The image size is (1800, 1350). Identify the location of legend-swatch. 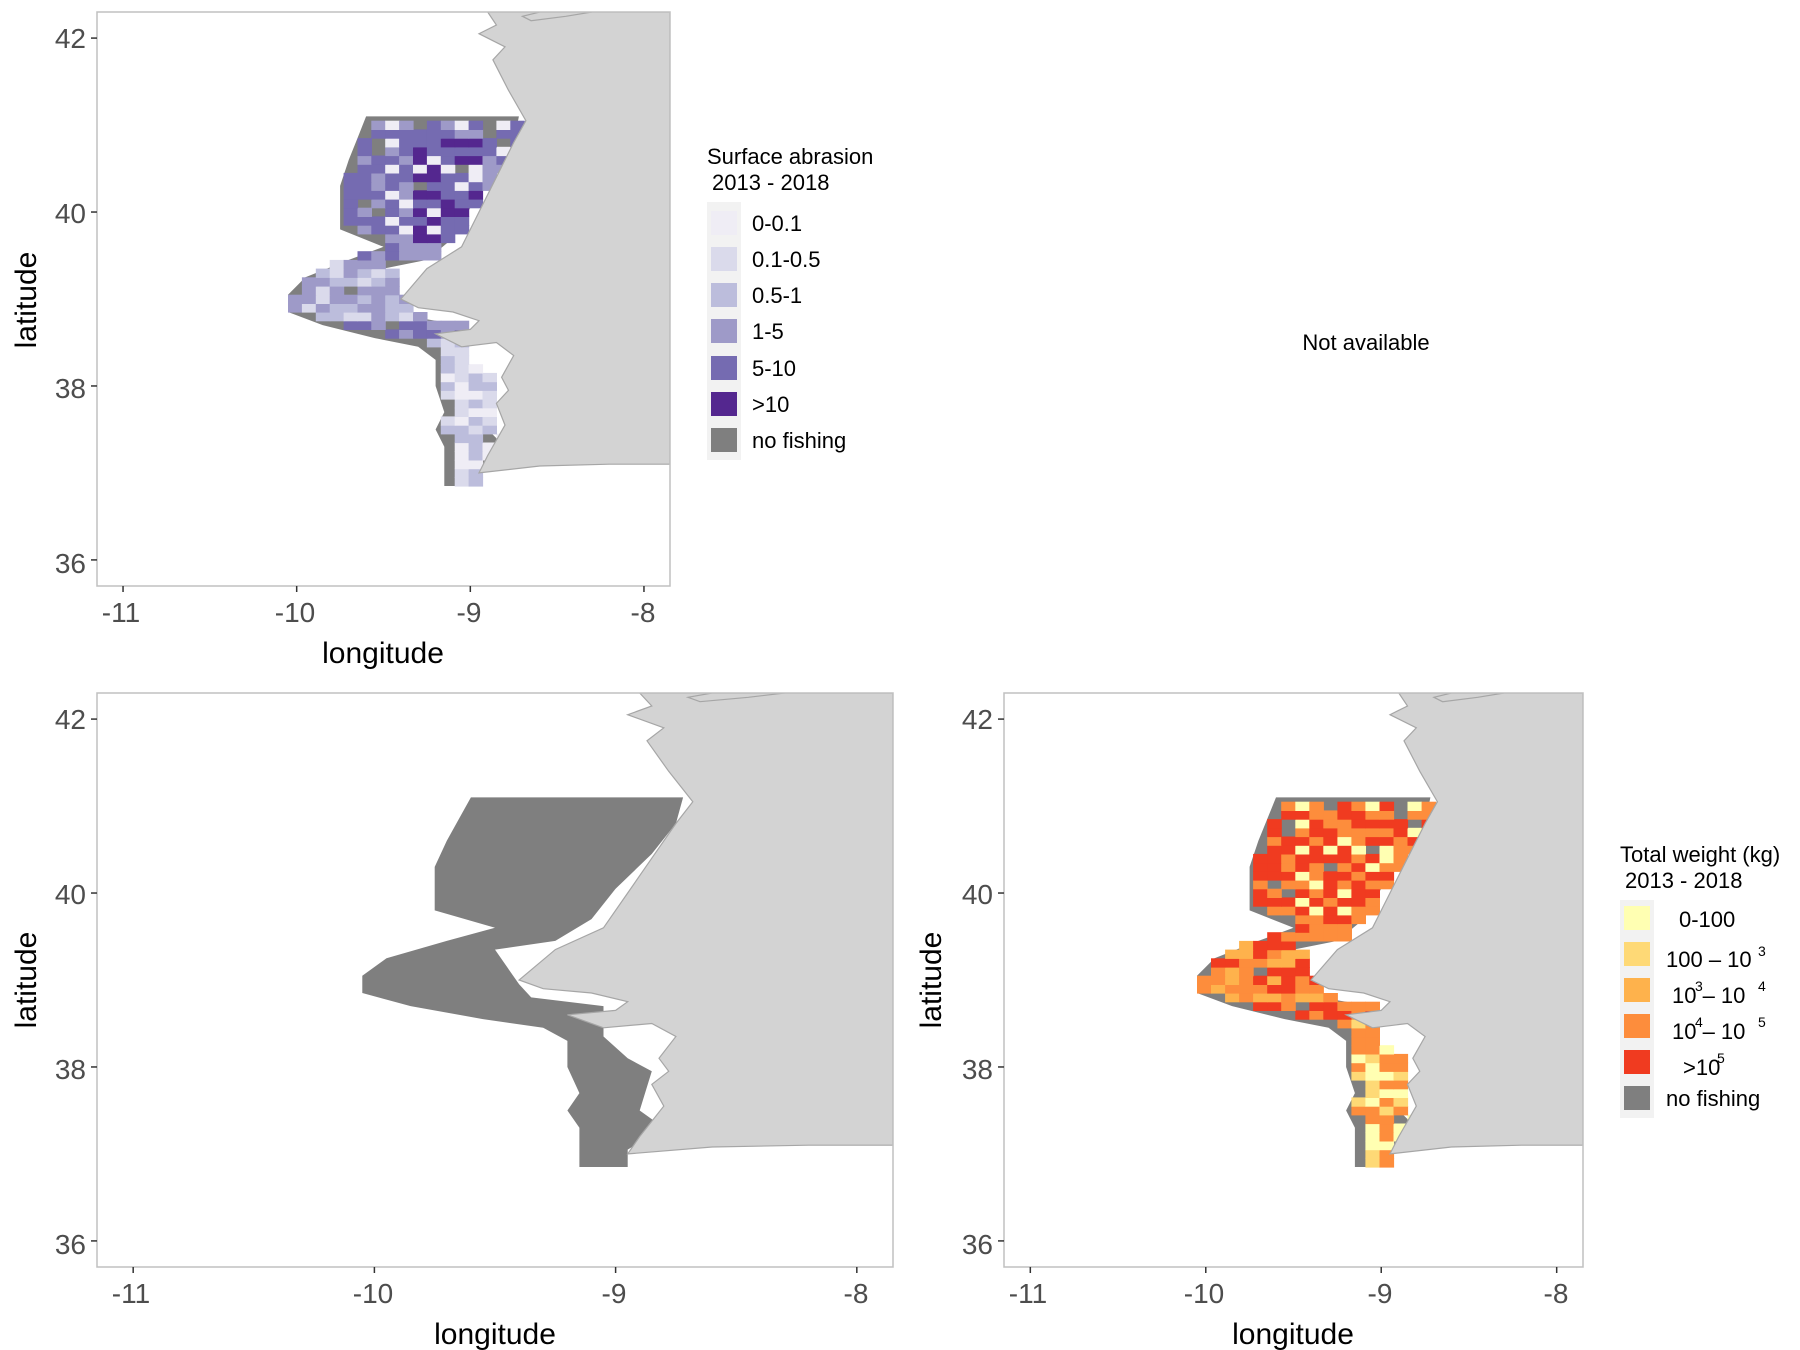
(1637, 1098).